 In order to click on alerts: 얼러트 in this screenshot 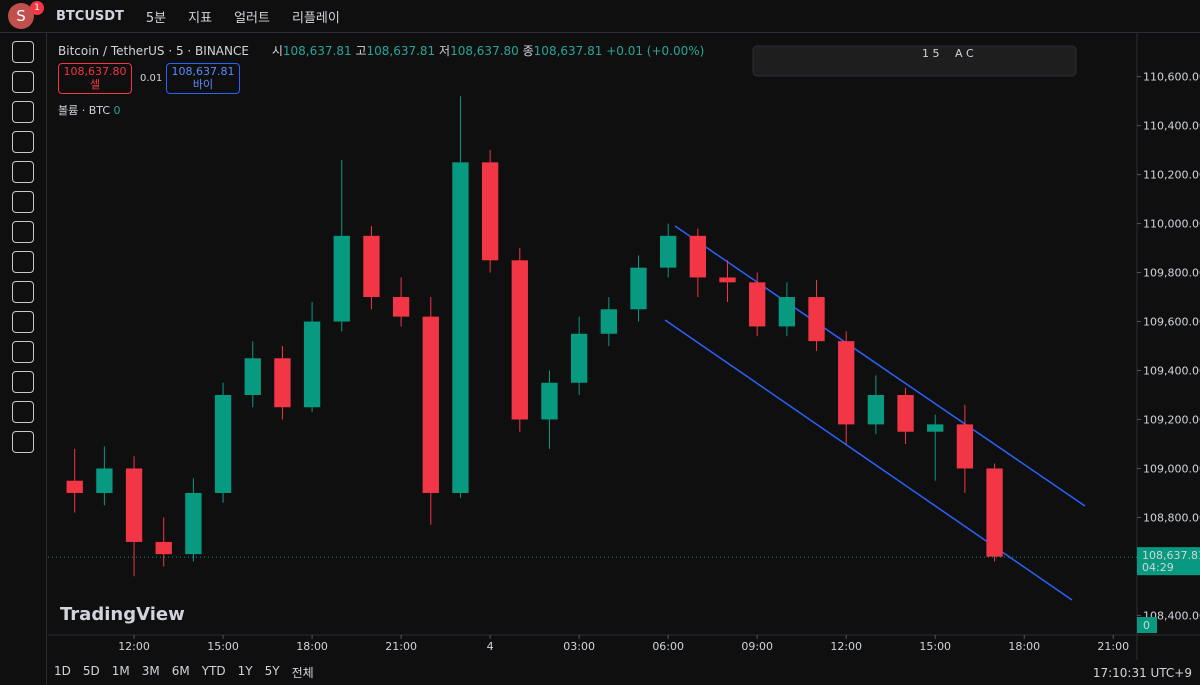, I will do `click(252, 18)`.